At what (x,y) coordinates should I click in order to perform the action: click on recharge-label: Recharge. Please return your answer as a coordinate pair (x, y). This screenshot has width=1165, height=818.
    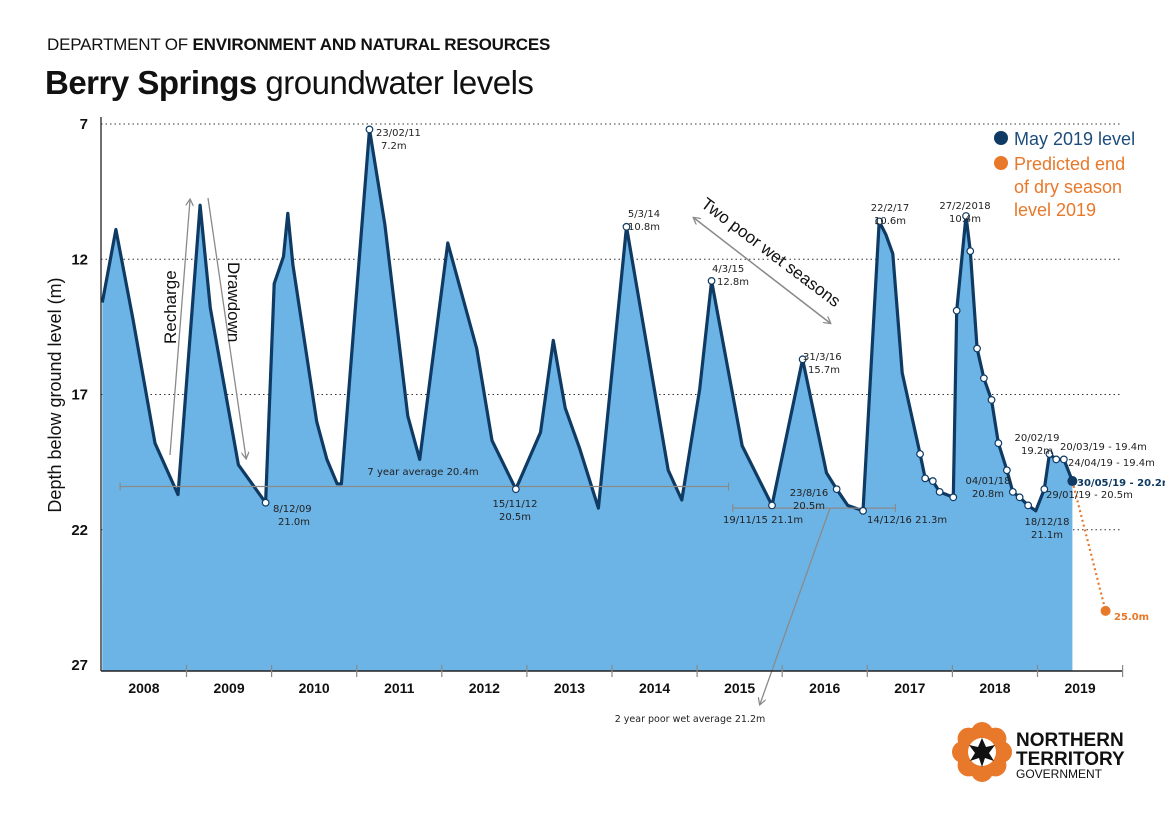
    Looking at the image, I should click on (170, 307).